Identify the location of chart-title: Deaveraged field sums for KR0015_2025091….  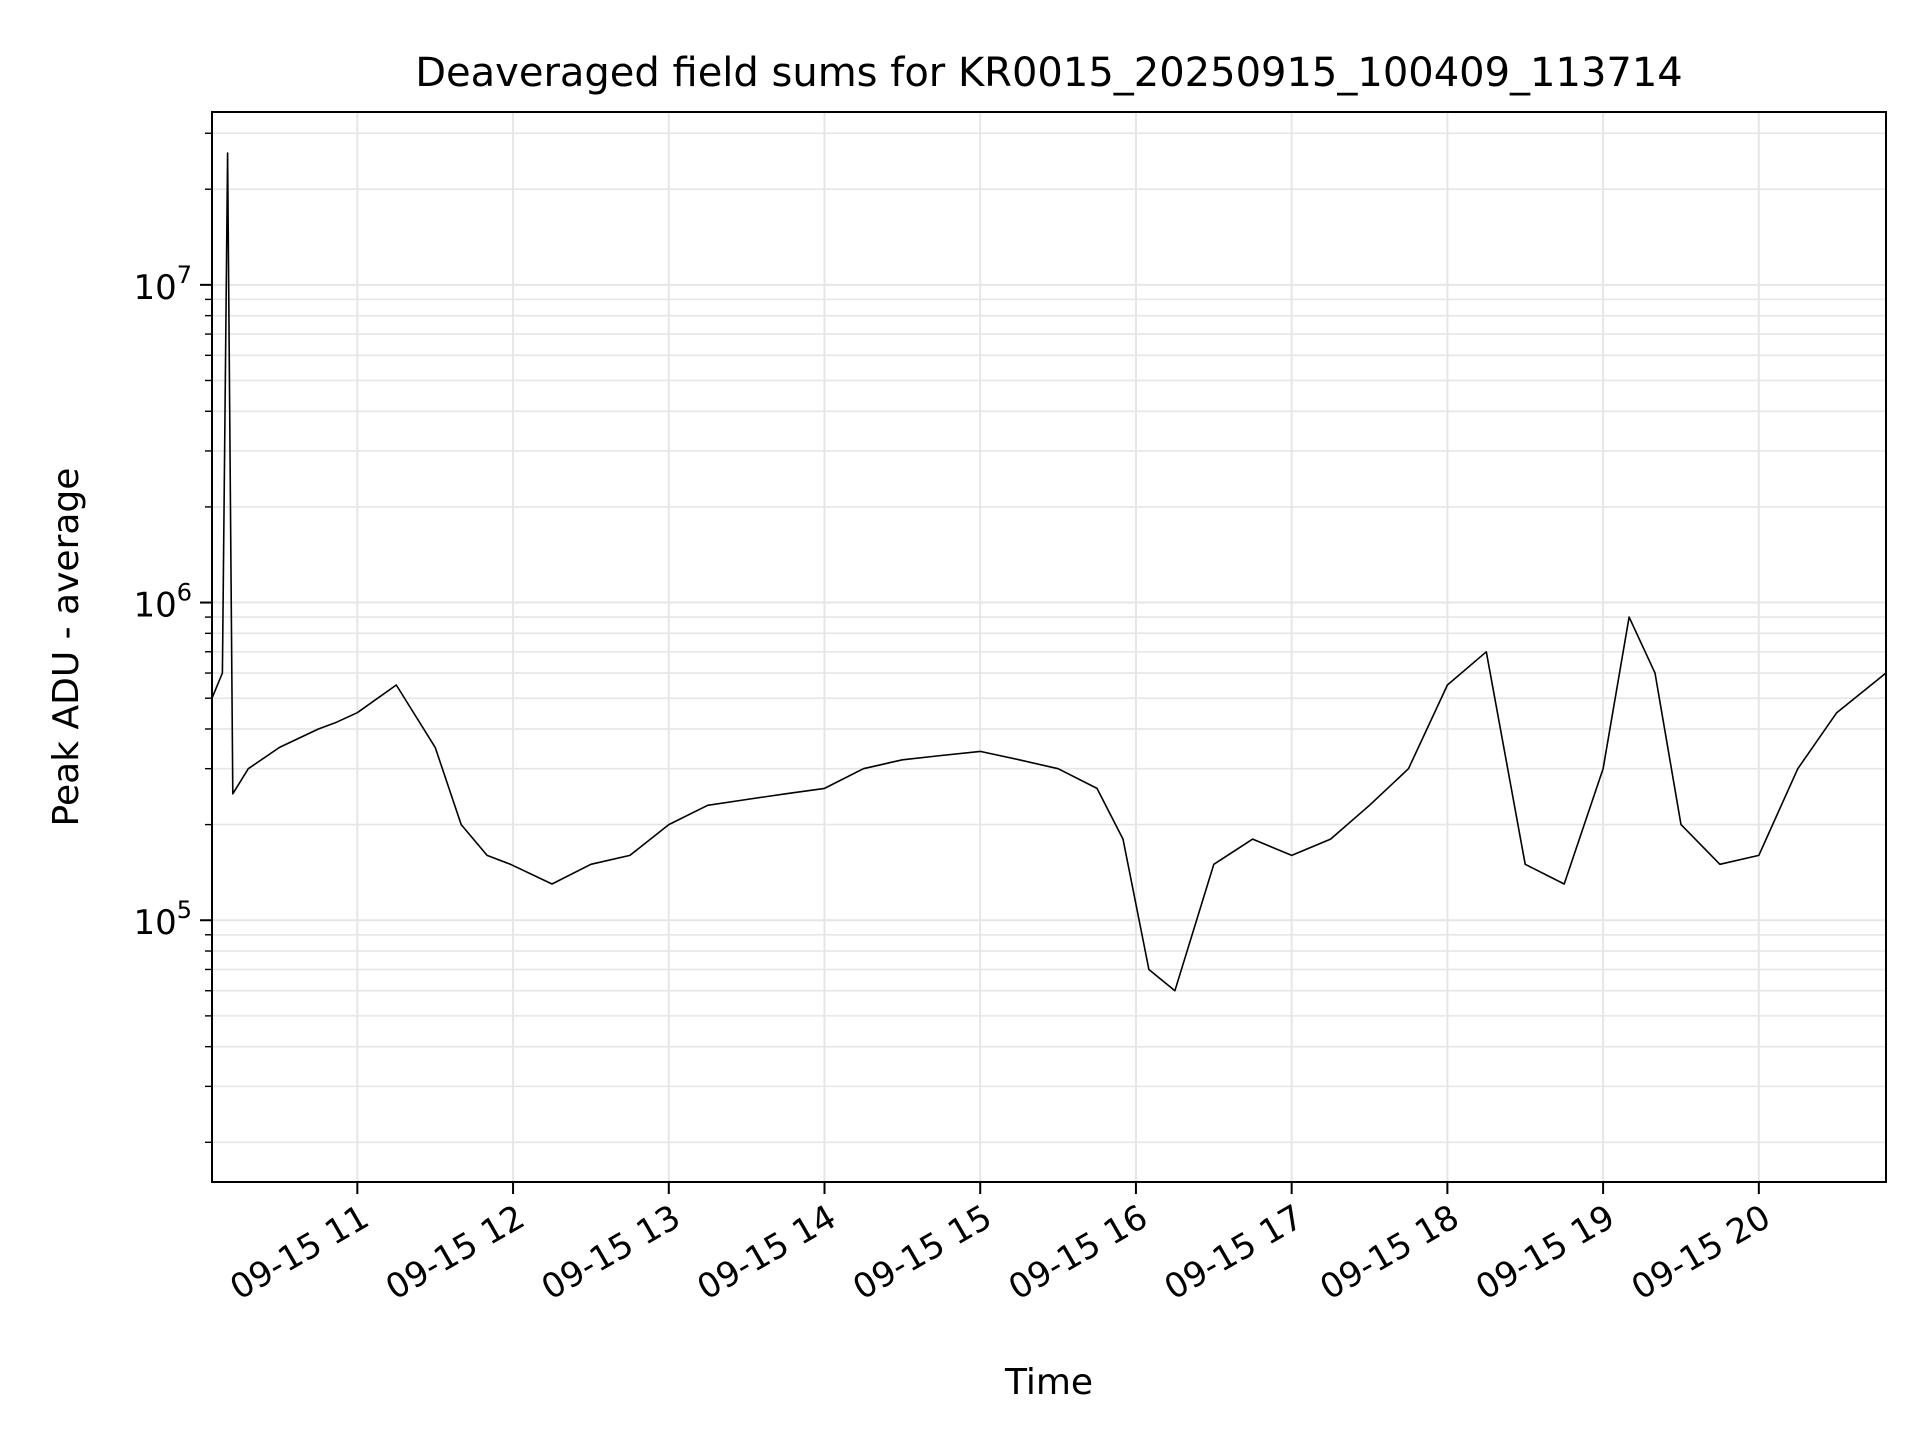
(1049, 73).